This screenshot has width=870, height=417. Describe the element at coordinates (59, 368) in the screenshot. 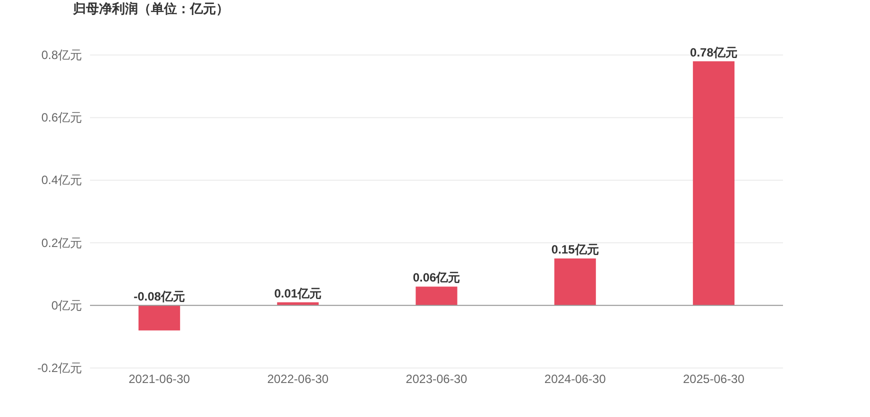

I see `y-tick-label: -0.2亿元` at that location.